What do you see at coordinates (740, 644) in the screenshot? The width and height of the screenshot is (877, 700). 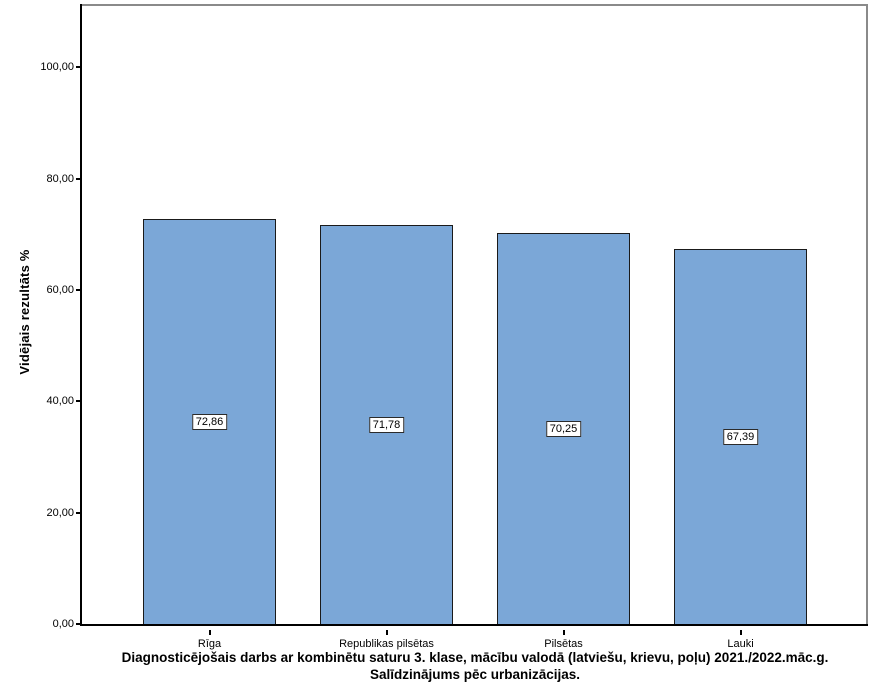 I see `x-category-label: Lauki` at bounding box center [740, 644].